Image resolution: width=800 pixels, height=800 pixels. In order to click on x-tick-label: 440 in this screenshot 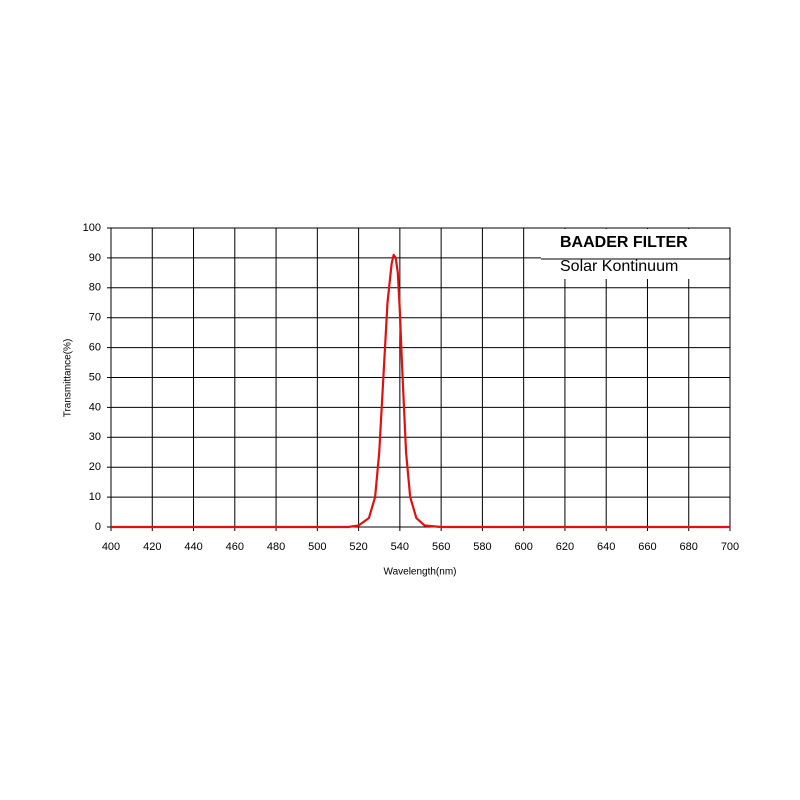, I will do `click(193, 547)`.